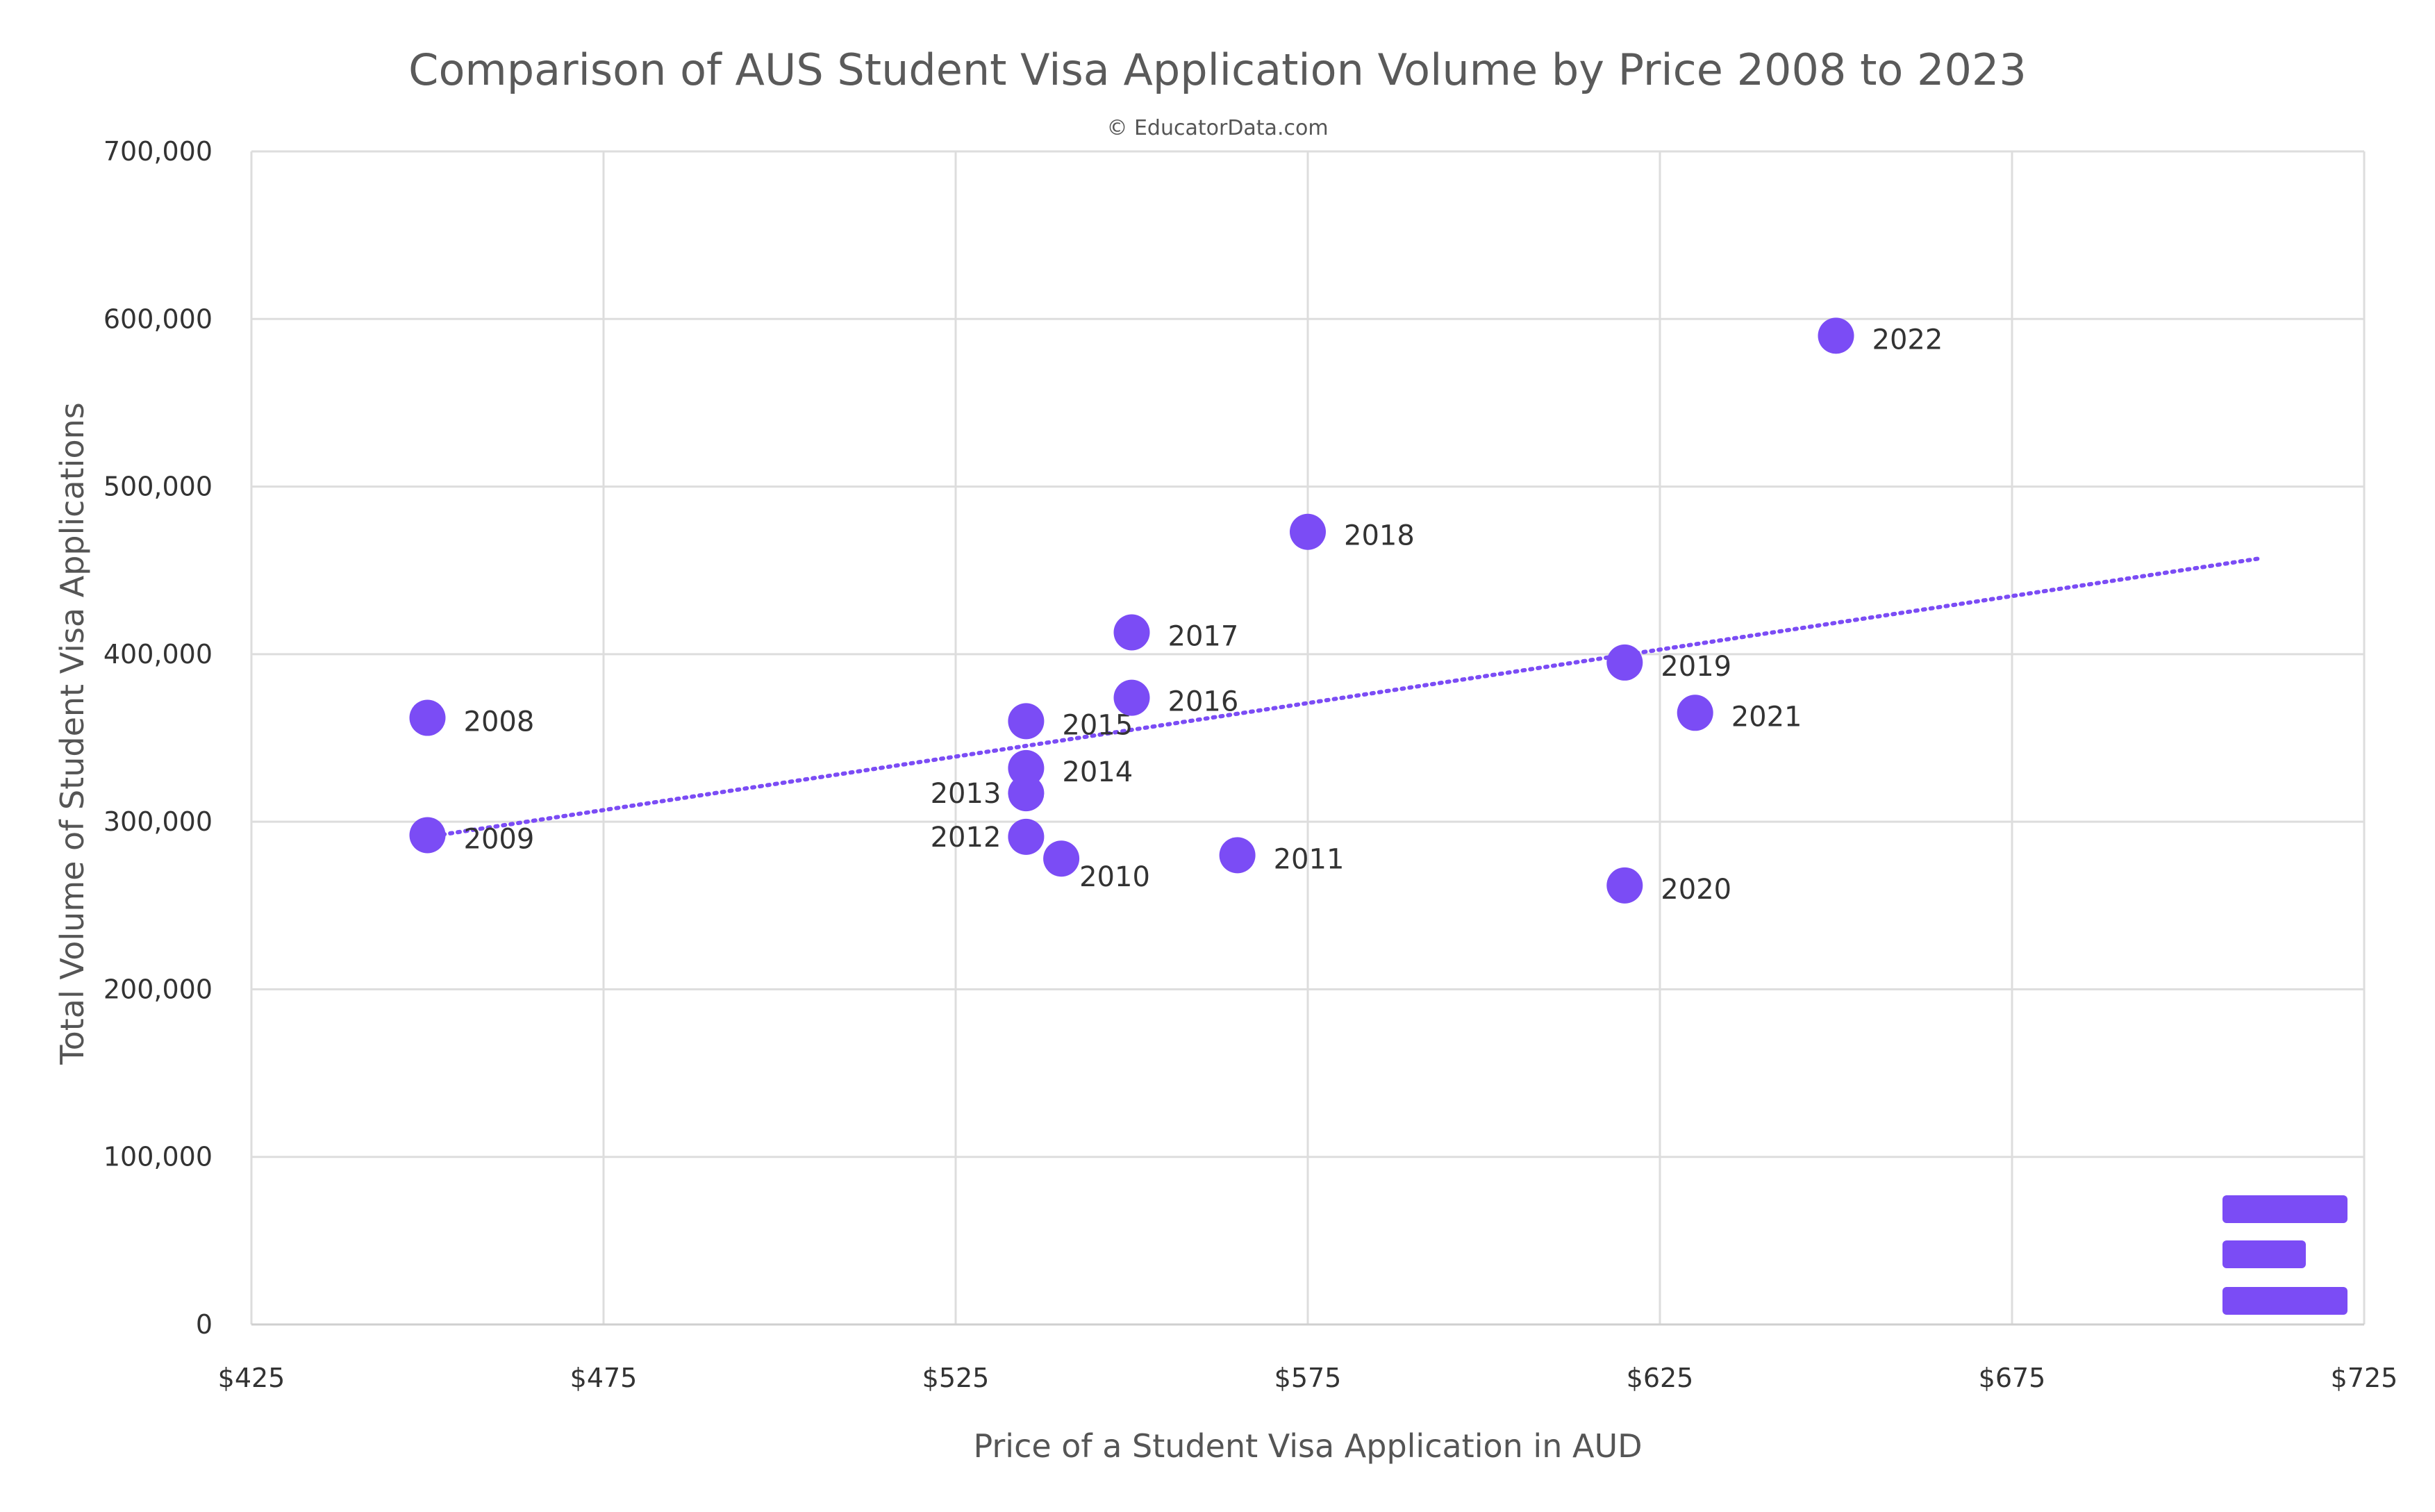 Image resolution: width=2435 pixels, height=1512 pixels. I want to click on point-label-2017: 2017, so click(1204, 636).